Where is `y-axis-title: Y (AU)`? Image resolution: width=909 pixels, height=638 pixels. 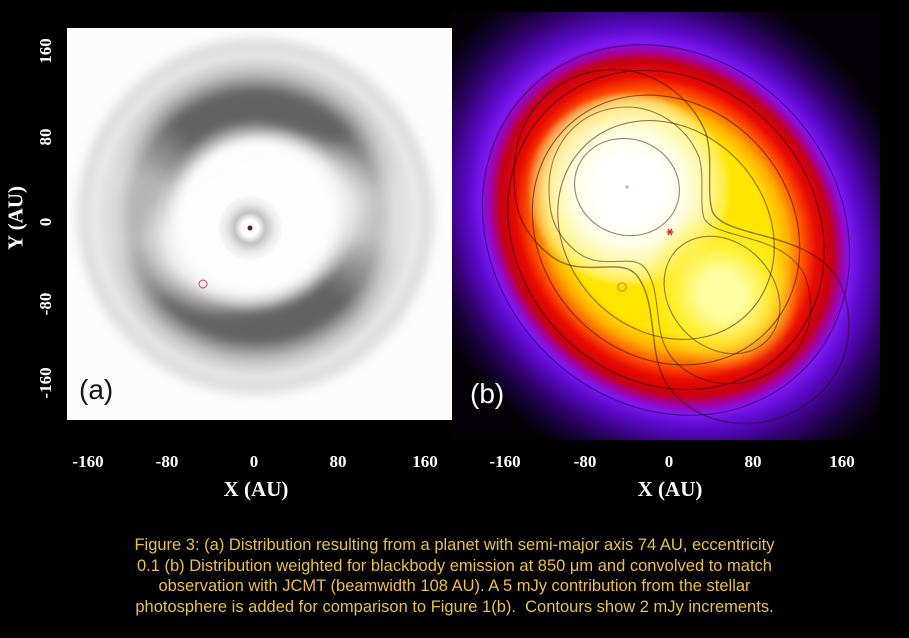 y-axis-title: Y (AU) is located at coordinates (15, 218).